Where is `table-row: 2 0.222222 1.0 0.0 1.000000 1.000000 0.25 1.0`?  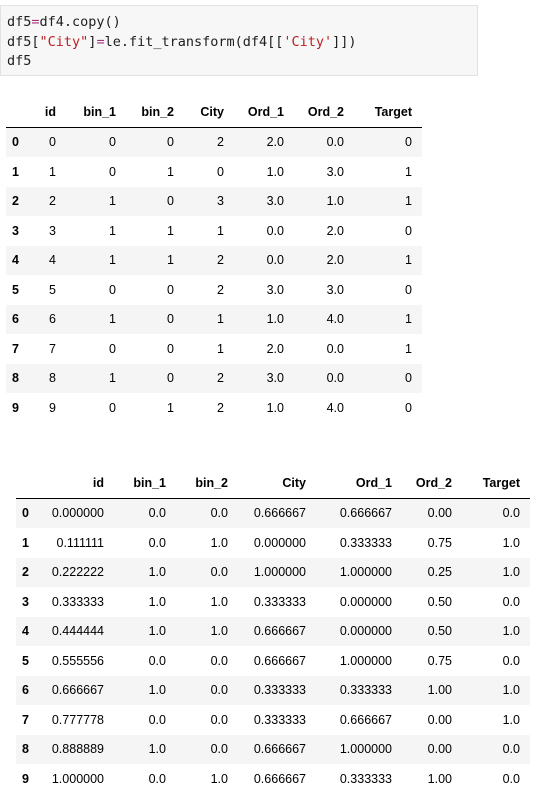
table-row: 2 0.222222 1.0 0.0 1.000000 1.000000 0.25 1.0 is located at coordinates (273, 572).